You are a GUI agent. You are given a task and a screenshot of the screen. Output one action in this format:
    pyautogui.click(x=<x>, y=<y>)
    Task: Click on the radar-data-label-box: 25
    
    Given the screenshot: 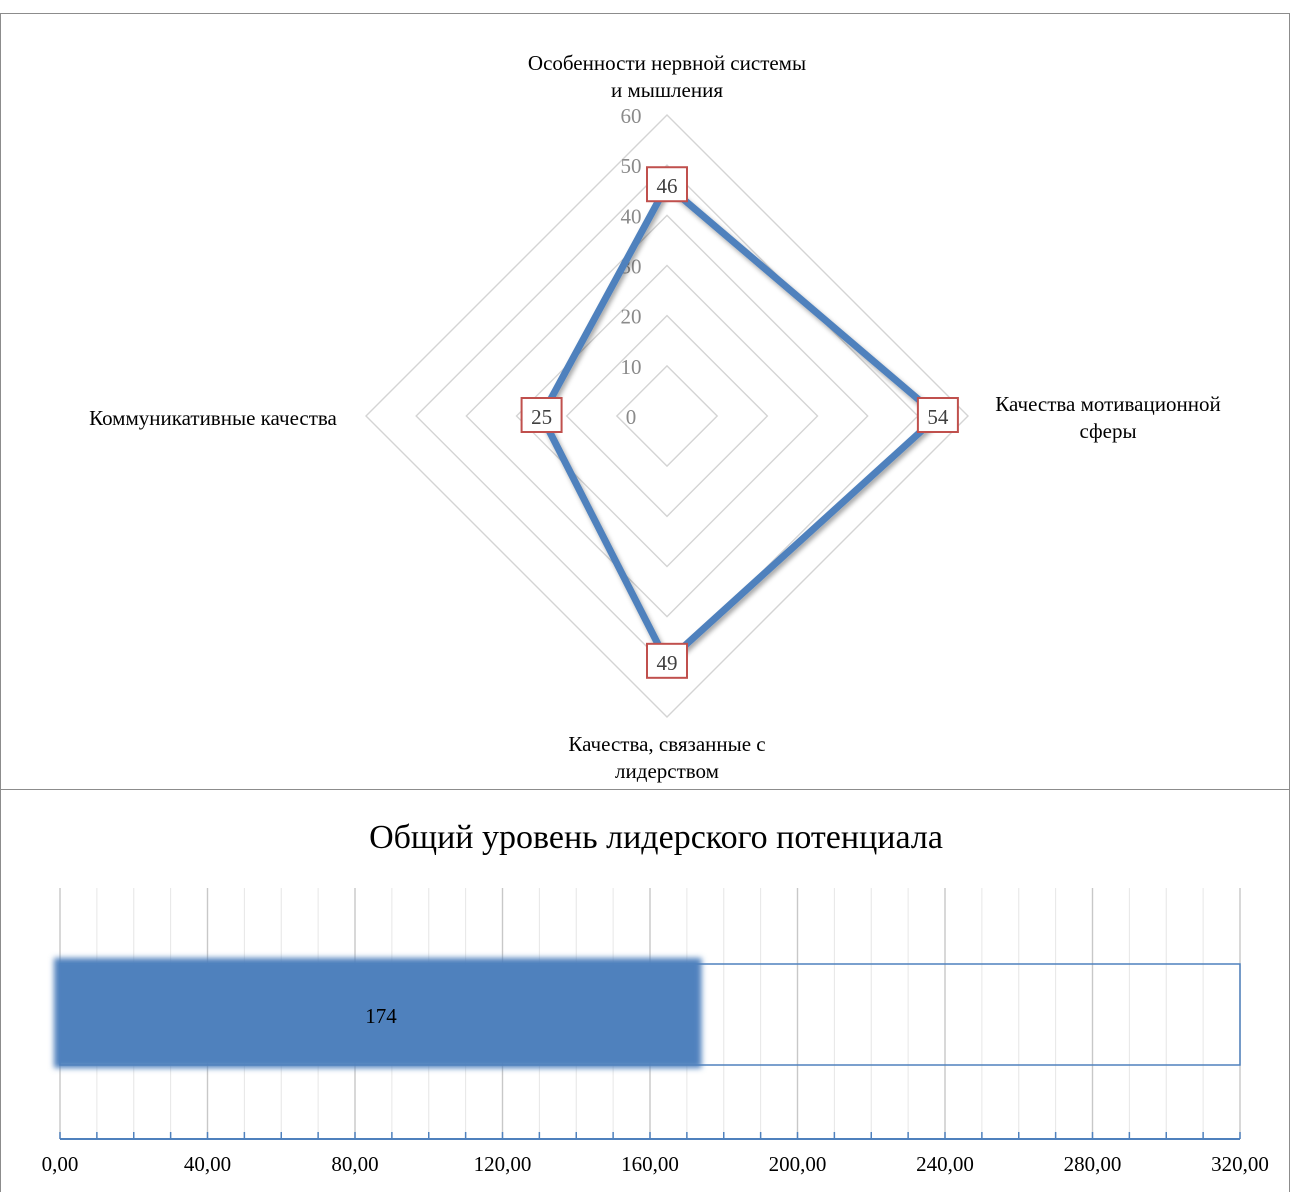 What is the action you would take?
    pyautogui.click(x=541, y=415)
    